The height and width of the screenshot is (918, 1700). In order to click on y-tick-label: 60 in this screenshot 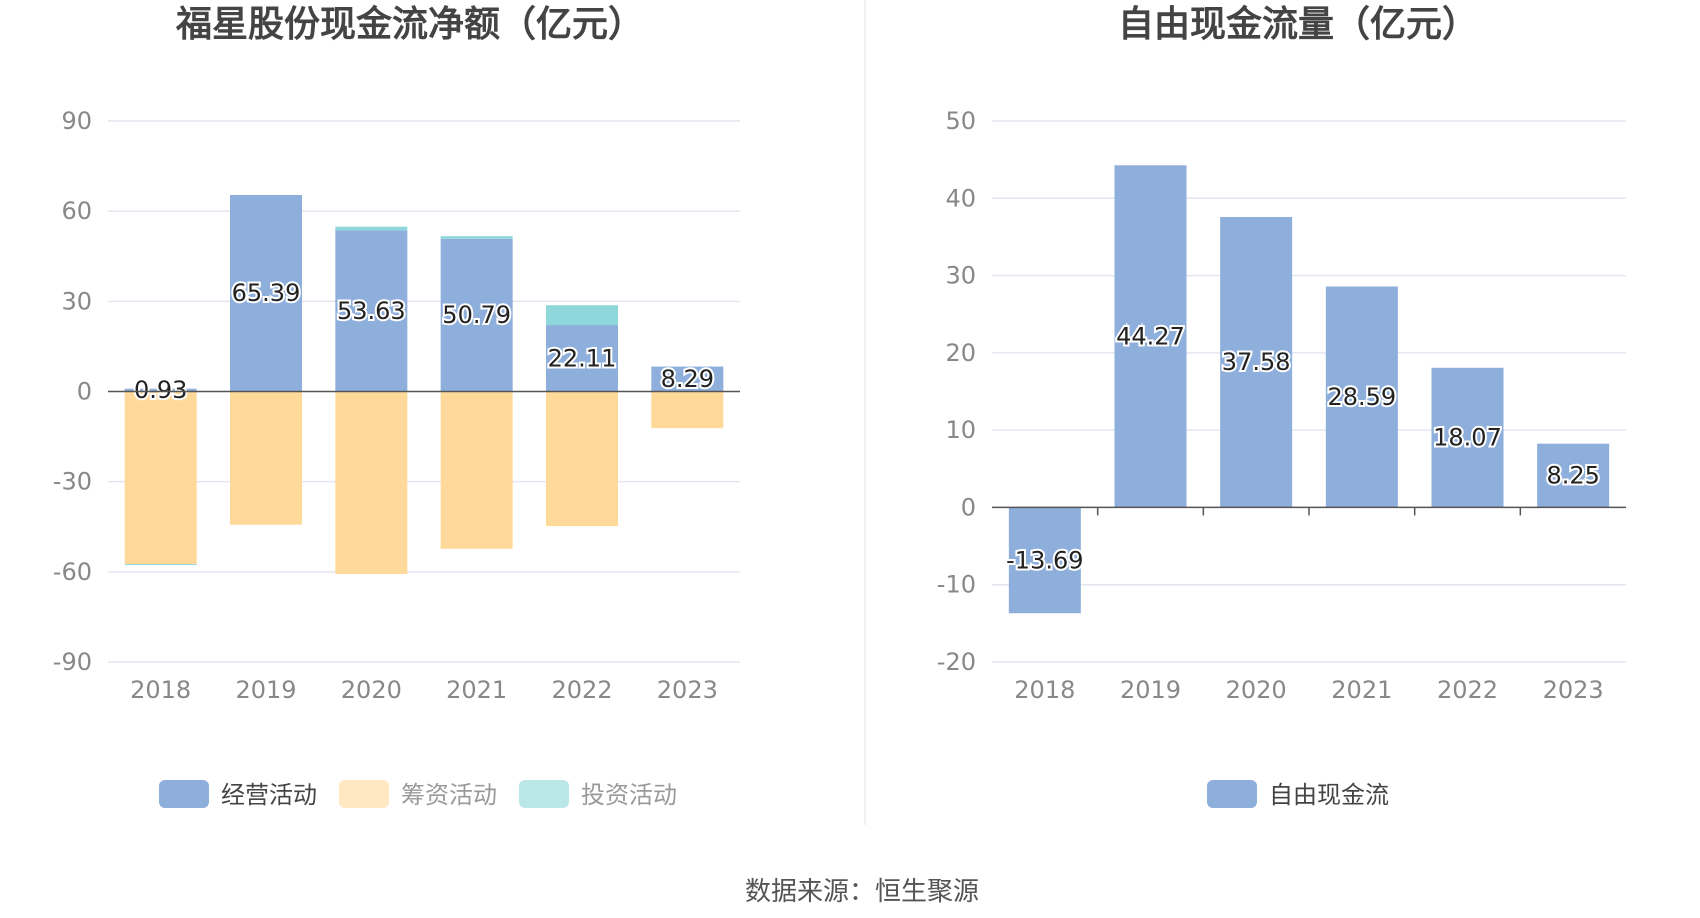, I will do `click(76, 211)`.